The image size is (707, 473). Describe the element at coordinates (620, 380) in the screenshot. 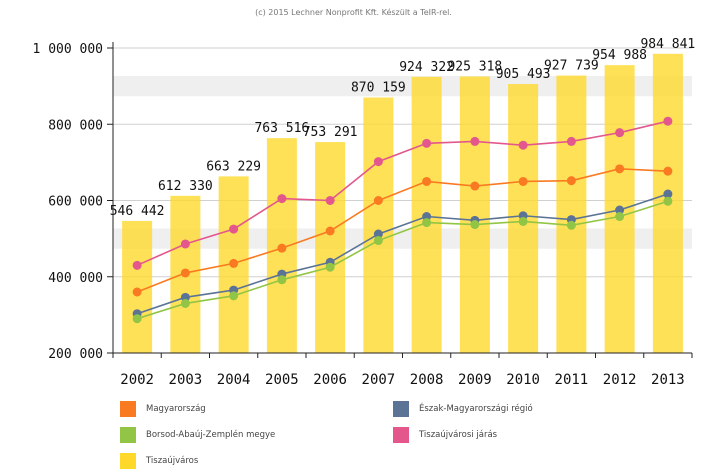

I see `x-tick-label: 2012` at that location.